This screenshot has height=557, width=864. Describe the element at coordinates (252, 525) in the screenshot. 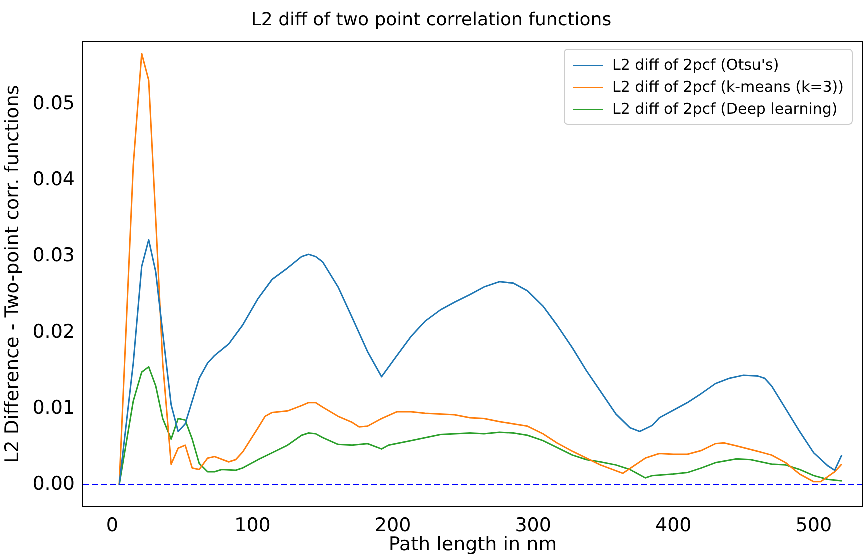

I see `x-tick-label: 100` at that location.